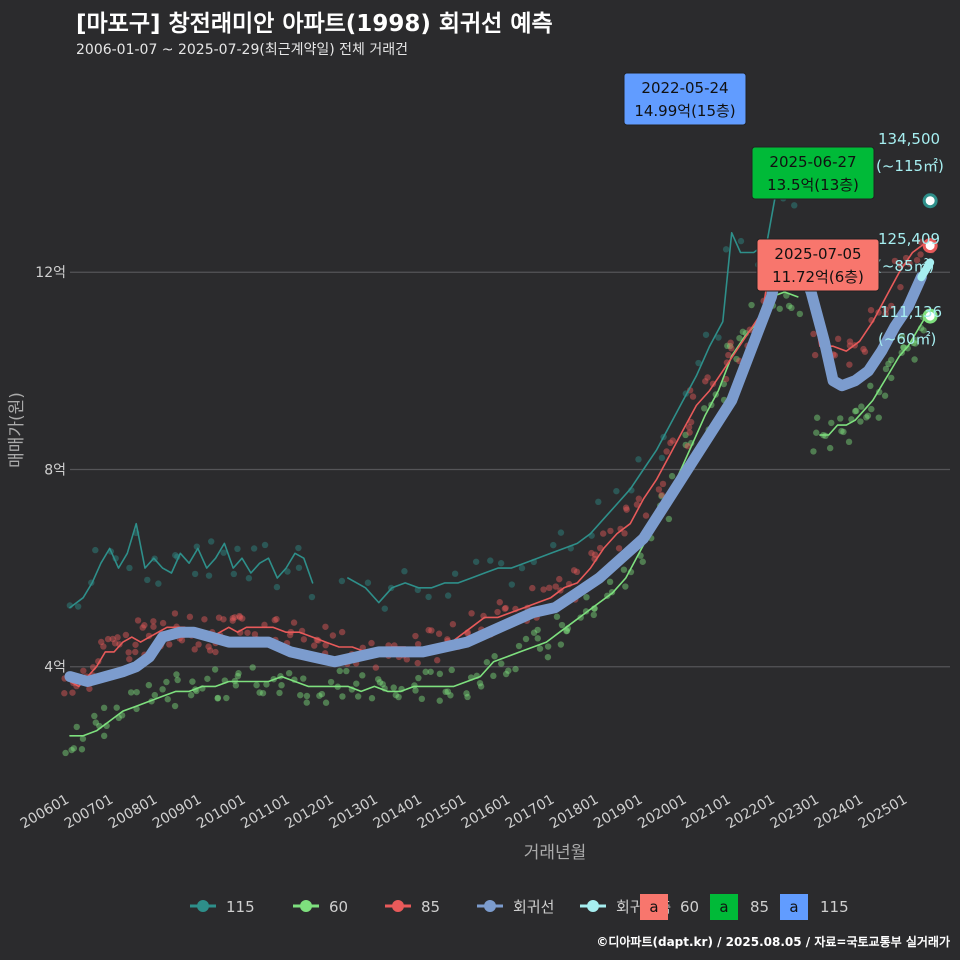  I want to click on x-tick-label: 201401, so click(398, 812).